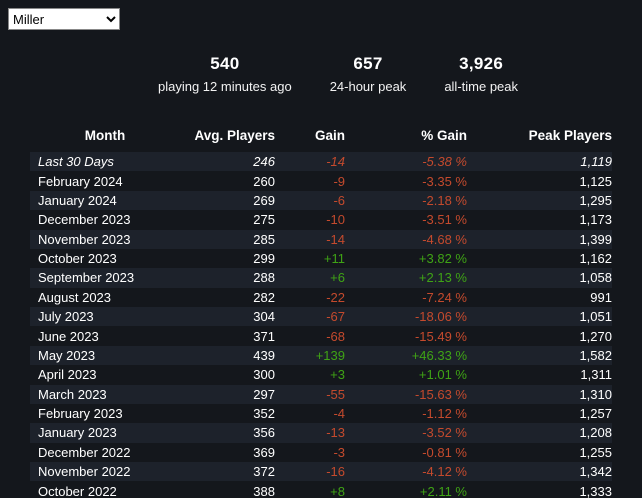 The width and height of the screenshot is (642, 498). I want to click on gain-cell: -68, so click(335, 336).